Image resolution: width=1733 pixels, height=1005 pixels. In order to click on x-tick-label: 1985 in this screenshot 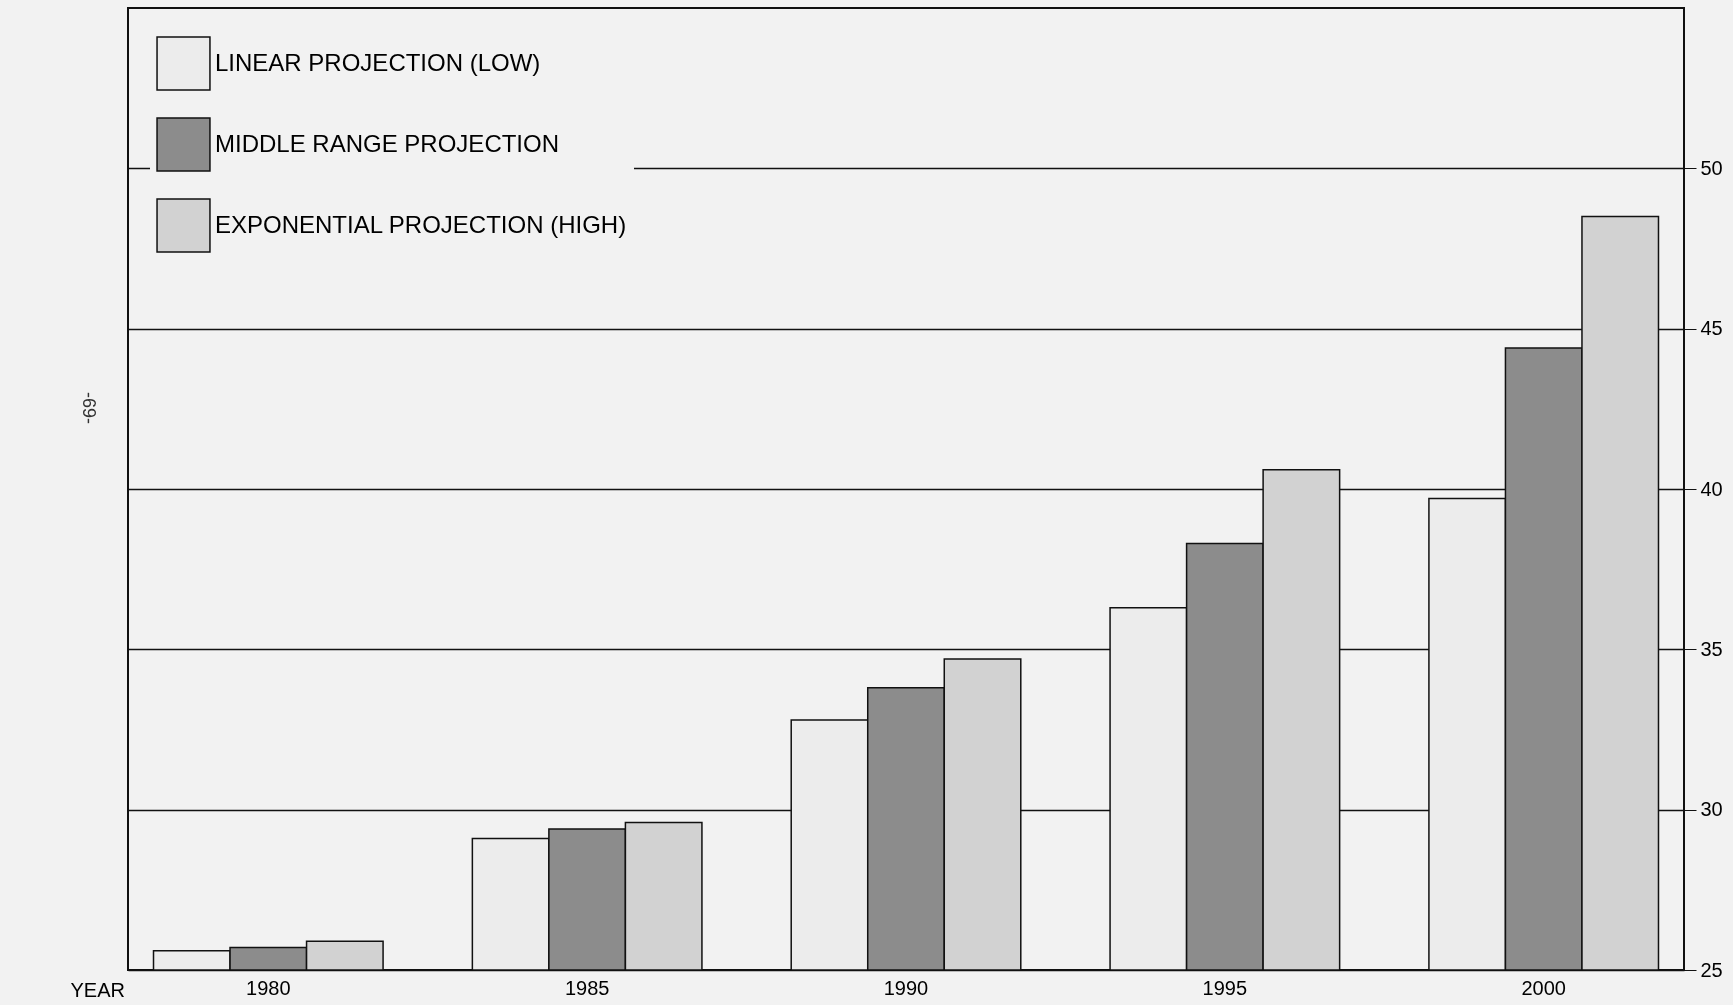, I will do `click(587, 987)`.